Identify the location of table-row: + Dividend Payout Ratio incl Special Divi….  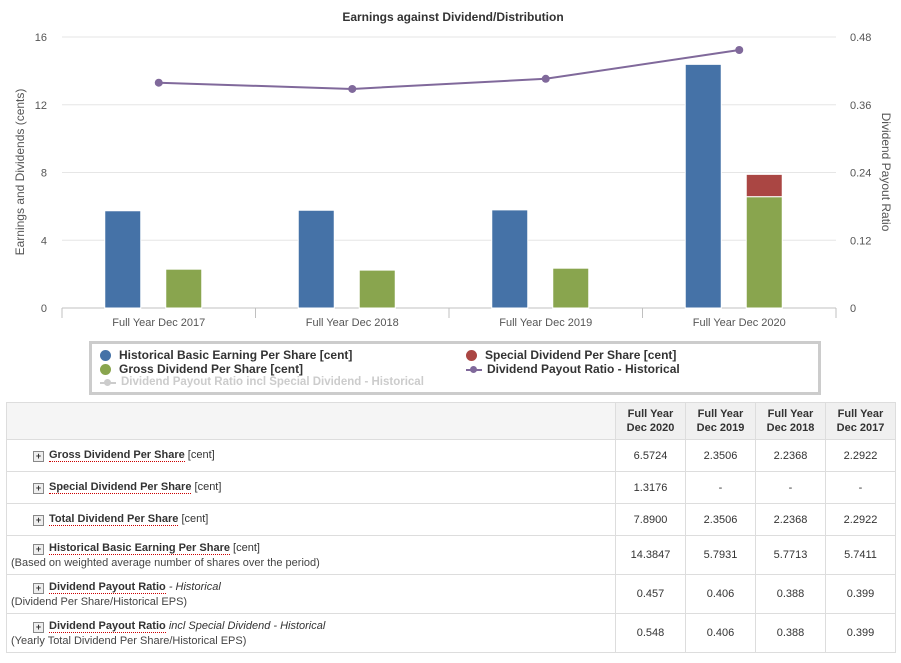
(451, 633).